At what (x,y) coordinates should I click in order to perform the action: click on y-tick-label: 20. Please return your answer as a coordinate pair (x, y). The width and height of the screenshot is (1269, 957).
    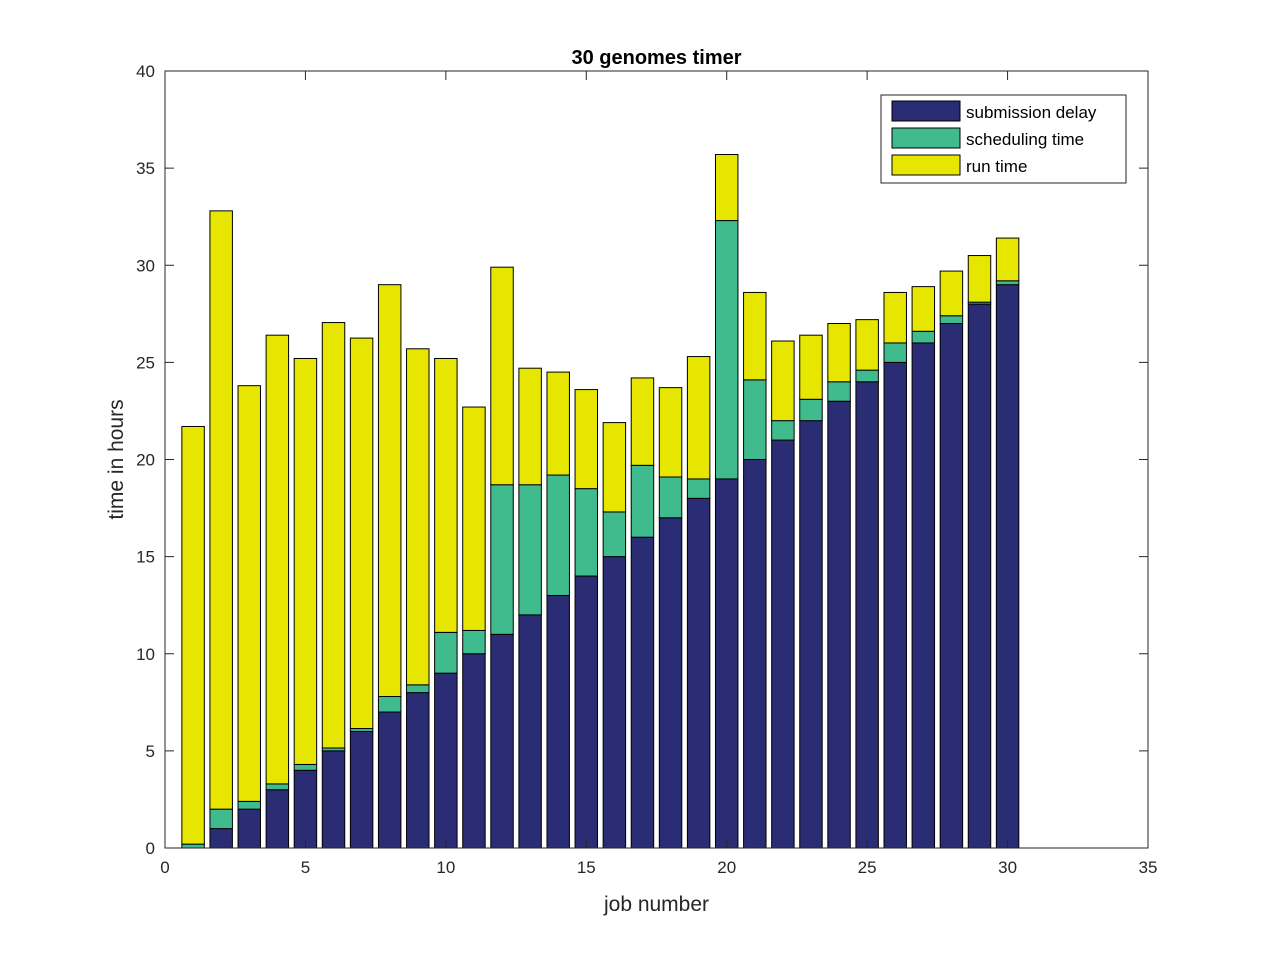
    Looking at the image, I should click on (145, 460).